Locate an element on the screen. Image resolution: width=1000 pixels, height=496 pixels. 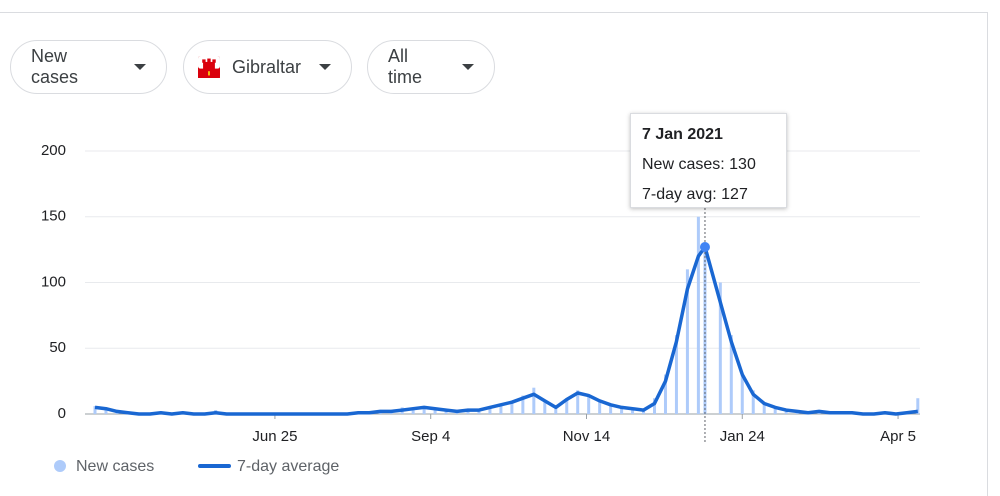
tooltip-line: 7-day avg: 127 is located at coordinates (695, 194).